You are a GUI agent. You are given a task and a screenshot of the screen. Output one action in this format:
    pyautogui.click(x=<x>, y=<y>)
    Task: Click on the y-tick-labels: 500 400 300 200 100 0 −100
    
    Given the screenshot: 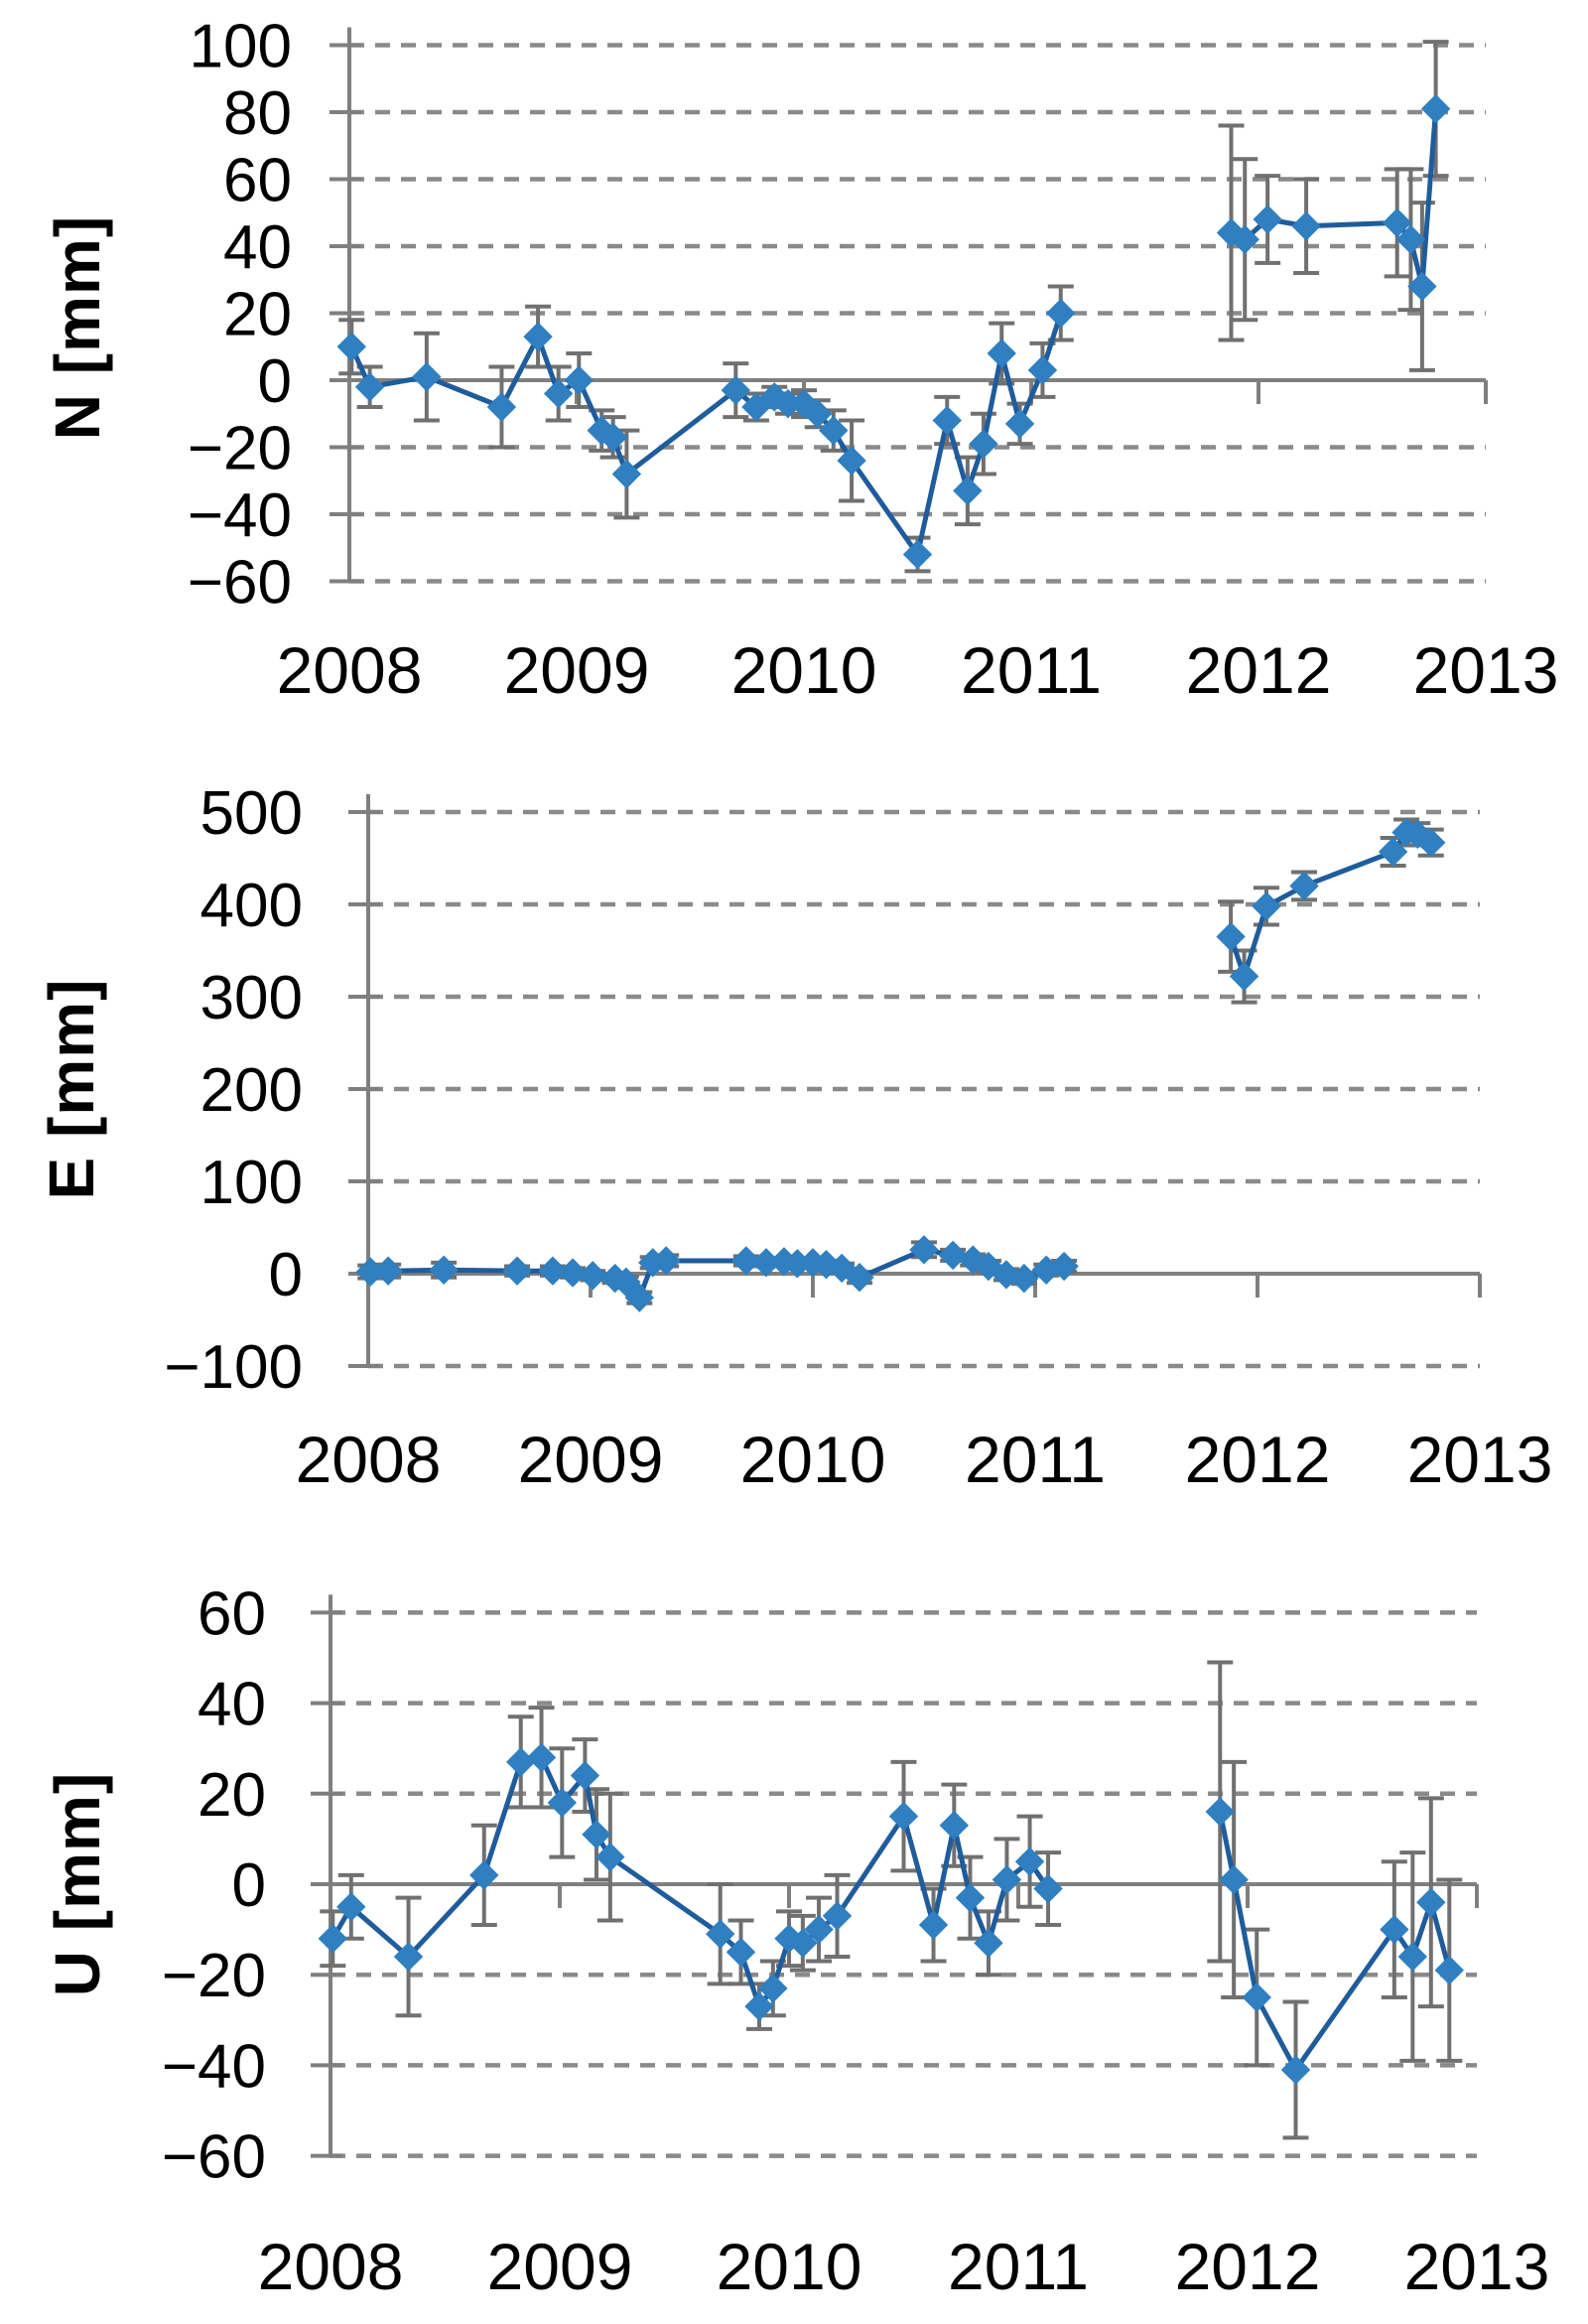 What is the action you would take?
    pyautogui.click(x=234, y=1090)
    